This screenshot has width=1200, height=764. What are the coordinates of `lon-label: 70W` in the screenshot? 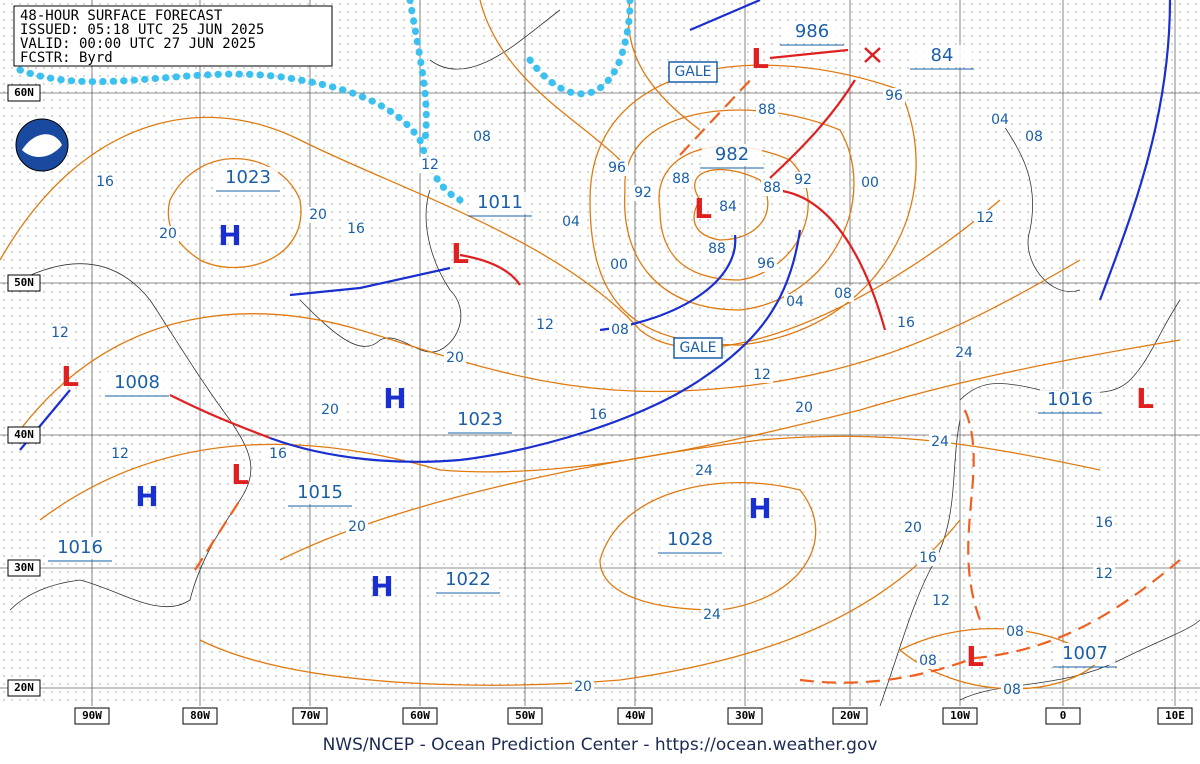 It's located at (310, 715).